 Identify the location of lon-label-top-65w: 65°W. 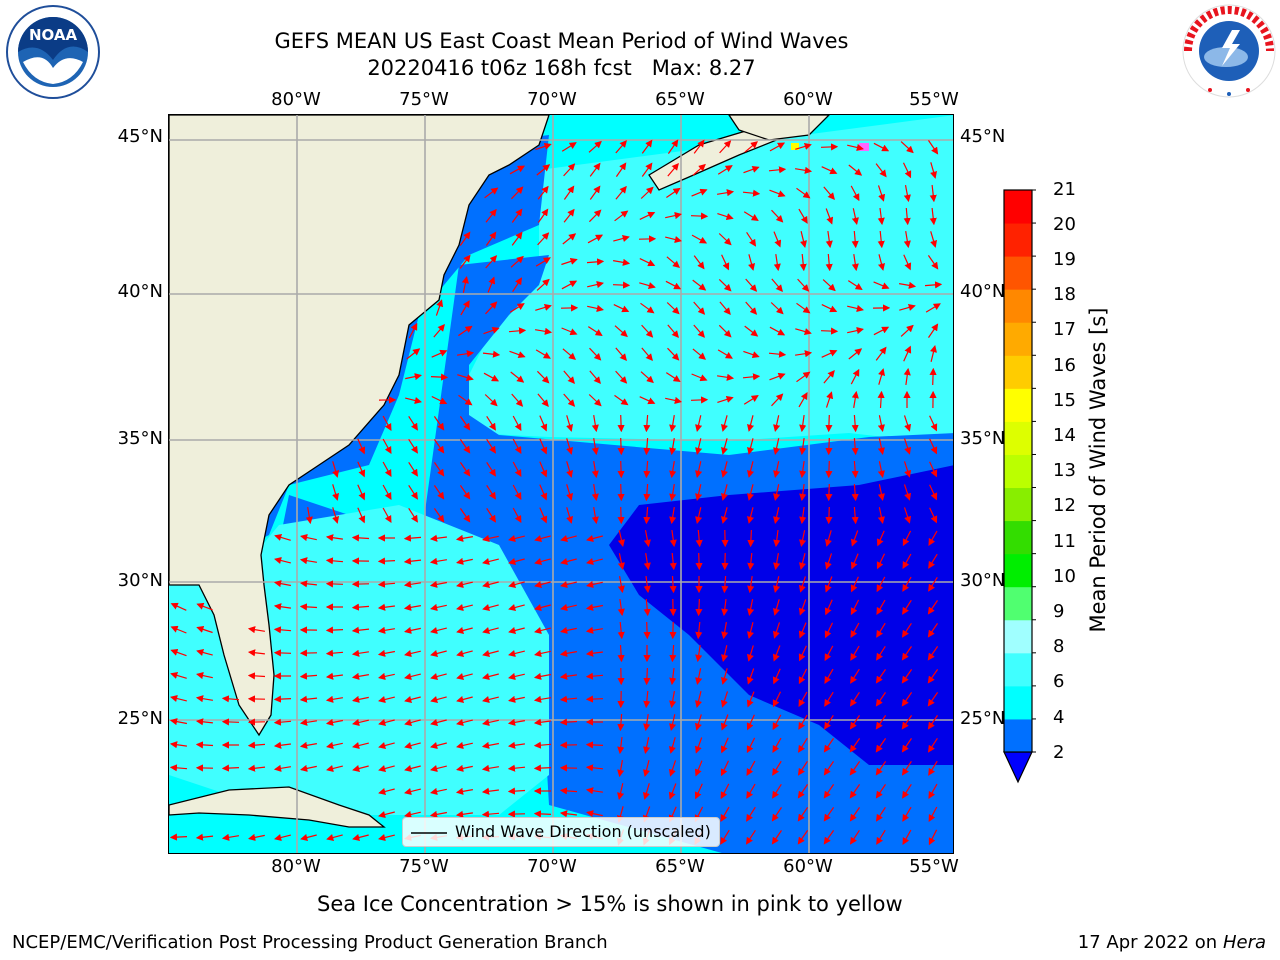
(680, 99).